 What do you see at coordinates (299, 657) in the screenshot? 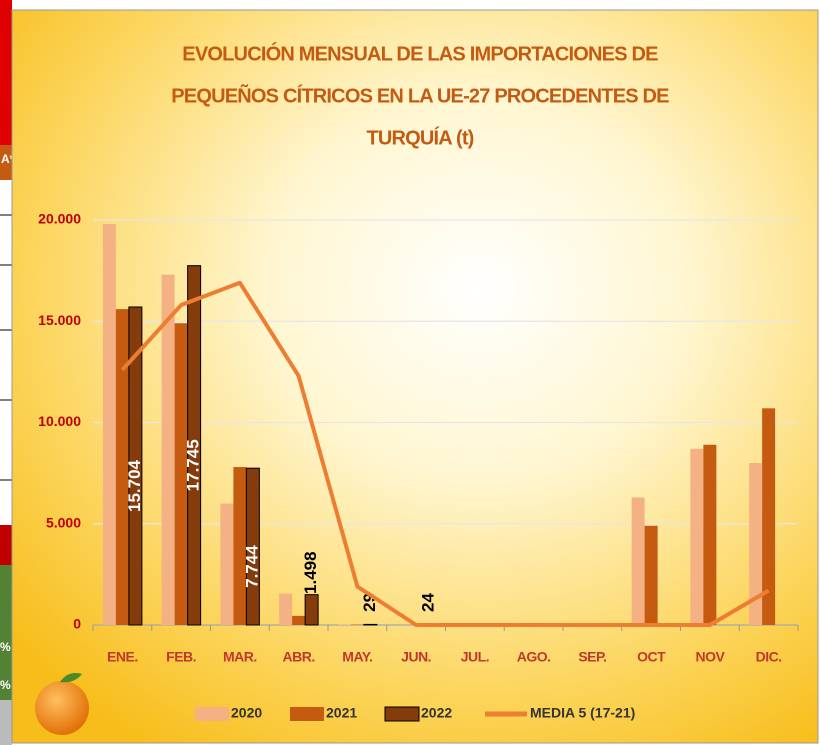
I see `x-tick-label: ABR.` at bounding box center [299, 657].